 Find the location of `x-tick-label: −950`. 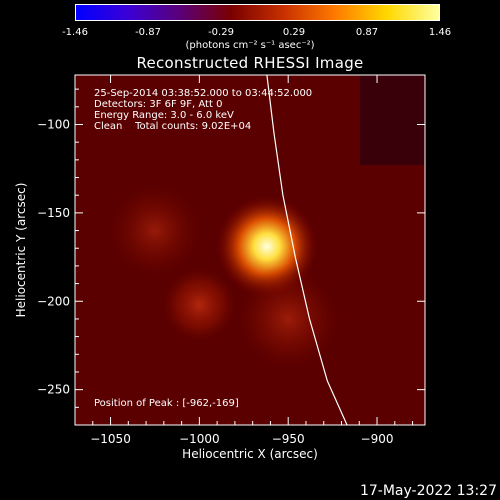

x-tick-label: −950 is located at coordinates (288, 439).